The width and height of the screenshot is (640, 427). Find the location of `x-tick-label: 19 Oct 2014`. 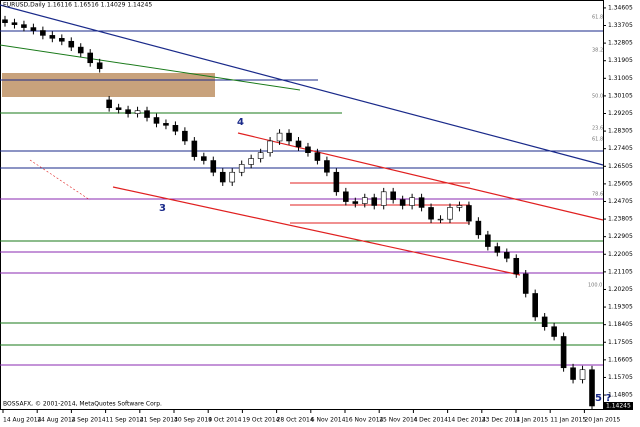

x-tick-label: 19 Oct 2014 is located at coordinates (260, 420).